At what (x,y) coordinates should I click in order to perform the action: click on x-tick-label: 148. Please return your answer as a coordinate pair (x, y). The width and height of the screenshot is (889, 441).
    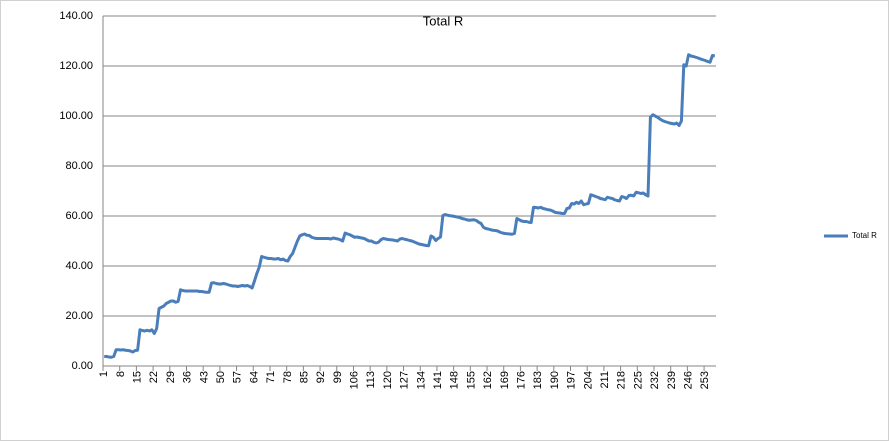
    Looking at the image, I should click on (455, 380).